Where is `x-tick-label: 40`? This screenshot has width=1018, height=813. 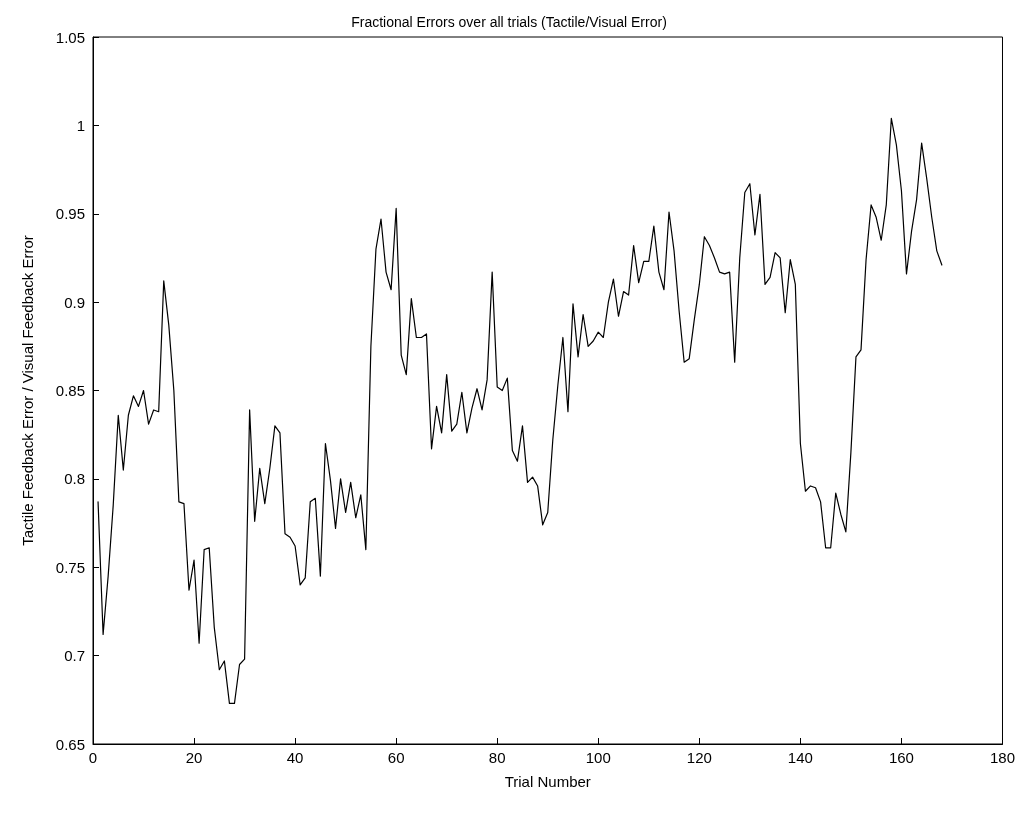 x-tick-label: 40 is located at coordinates (295, 757).